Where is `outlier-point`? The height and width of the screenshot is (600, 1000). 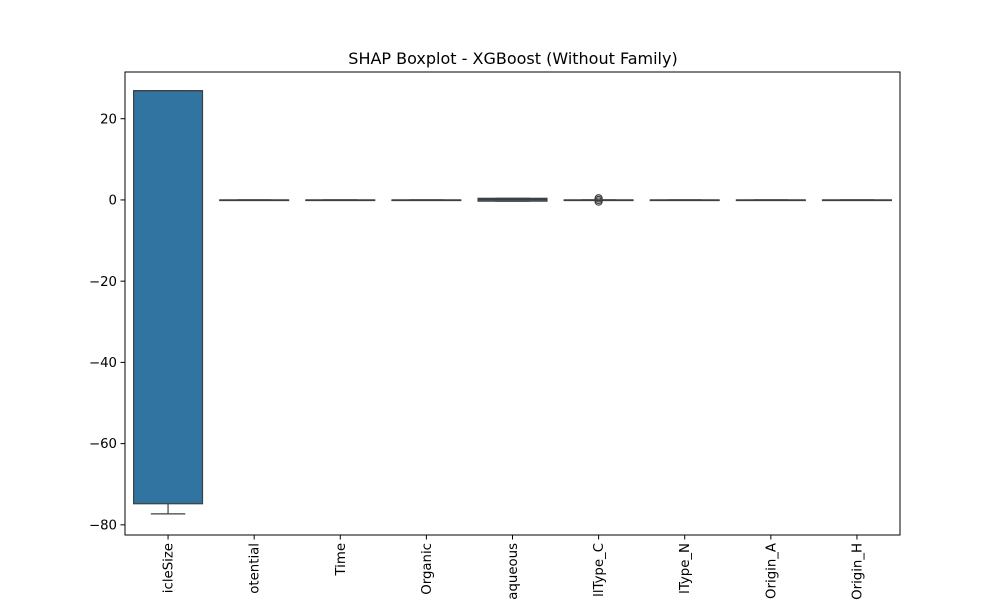 outlier-point is located at coordinates (598, 198).